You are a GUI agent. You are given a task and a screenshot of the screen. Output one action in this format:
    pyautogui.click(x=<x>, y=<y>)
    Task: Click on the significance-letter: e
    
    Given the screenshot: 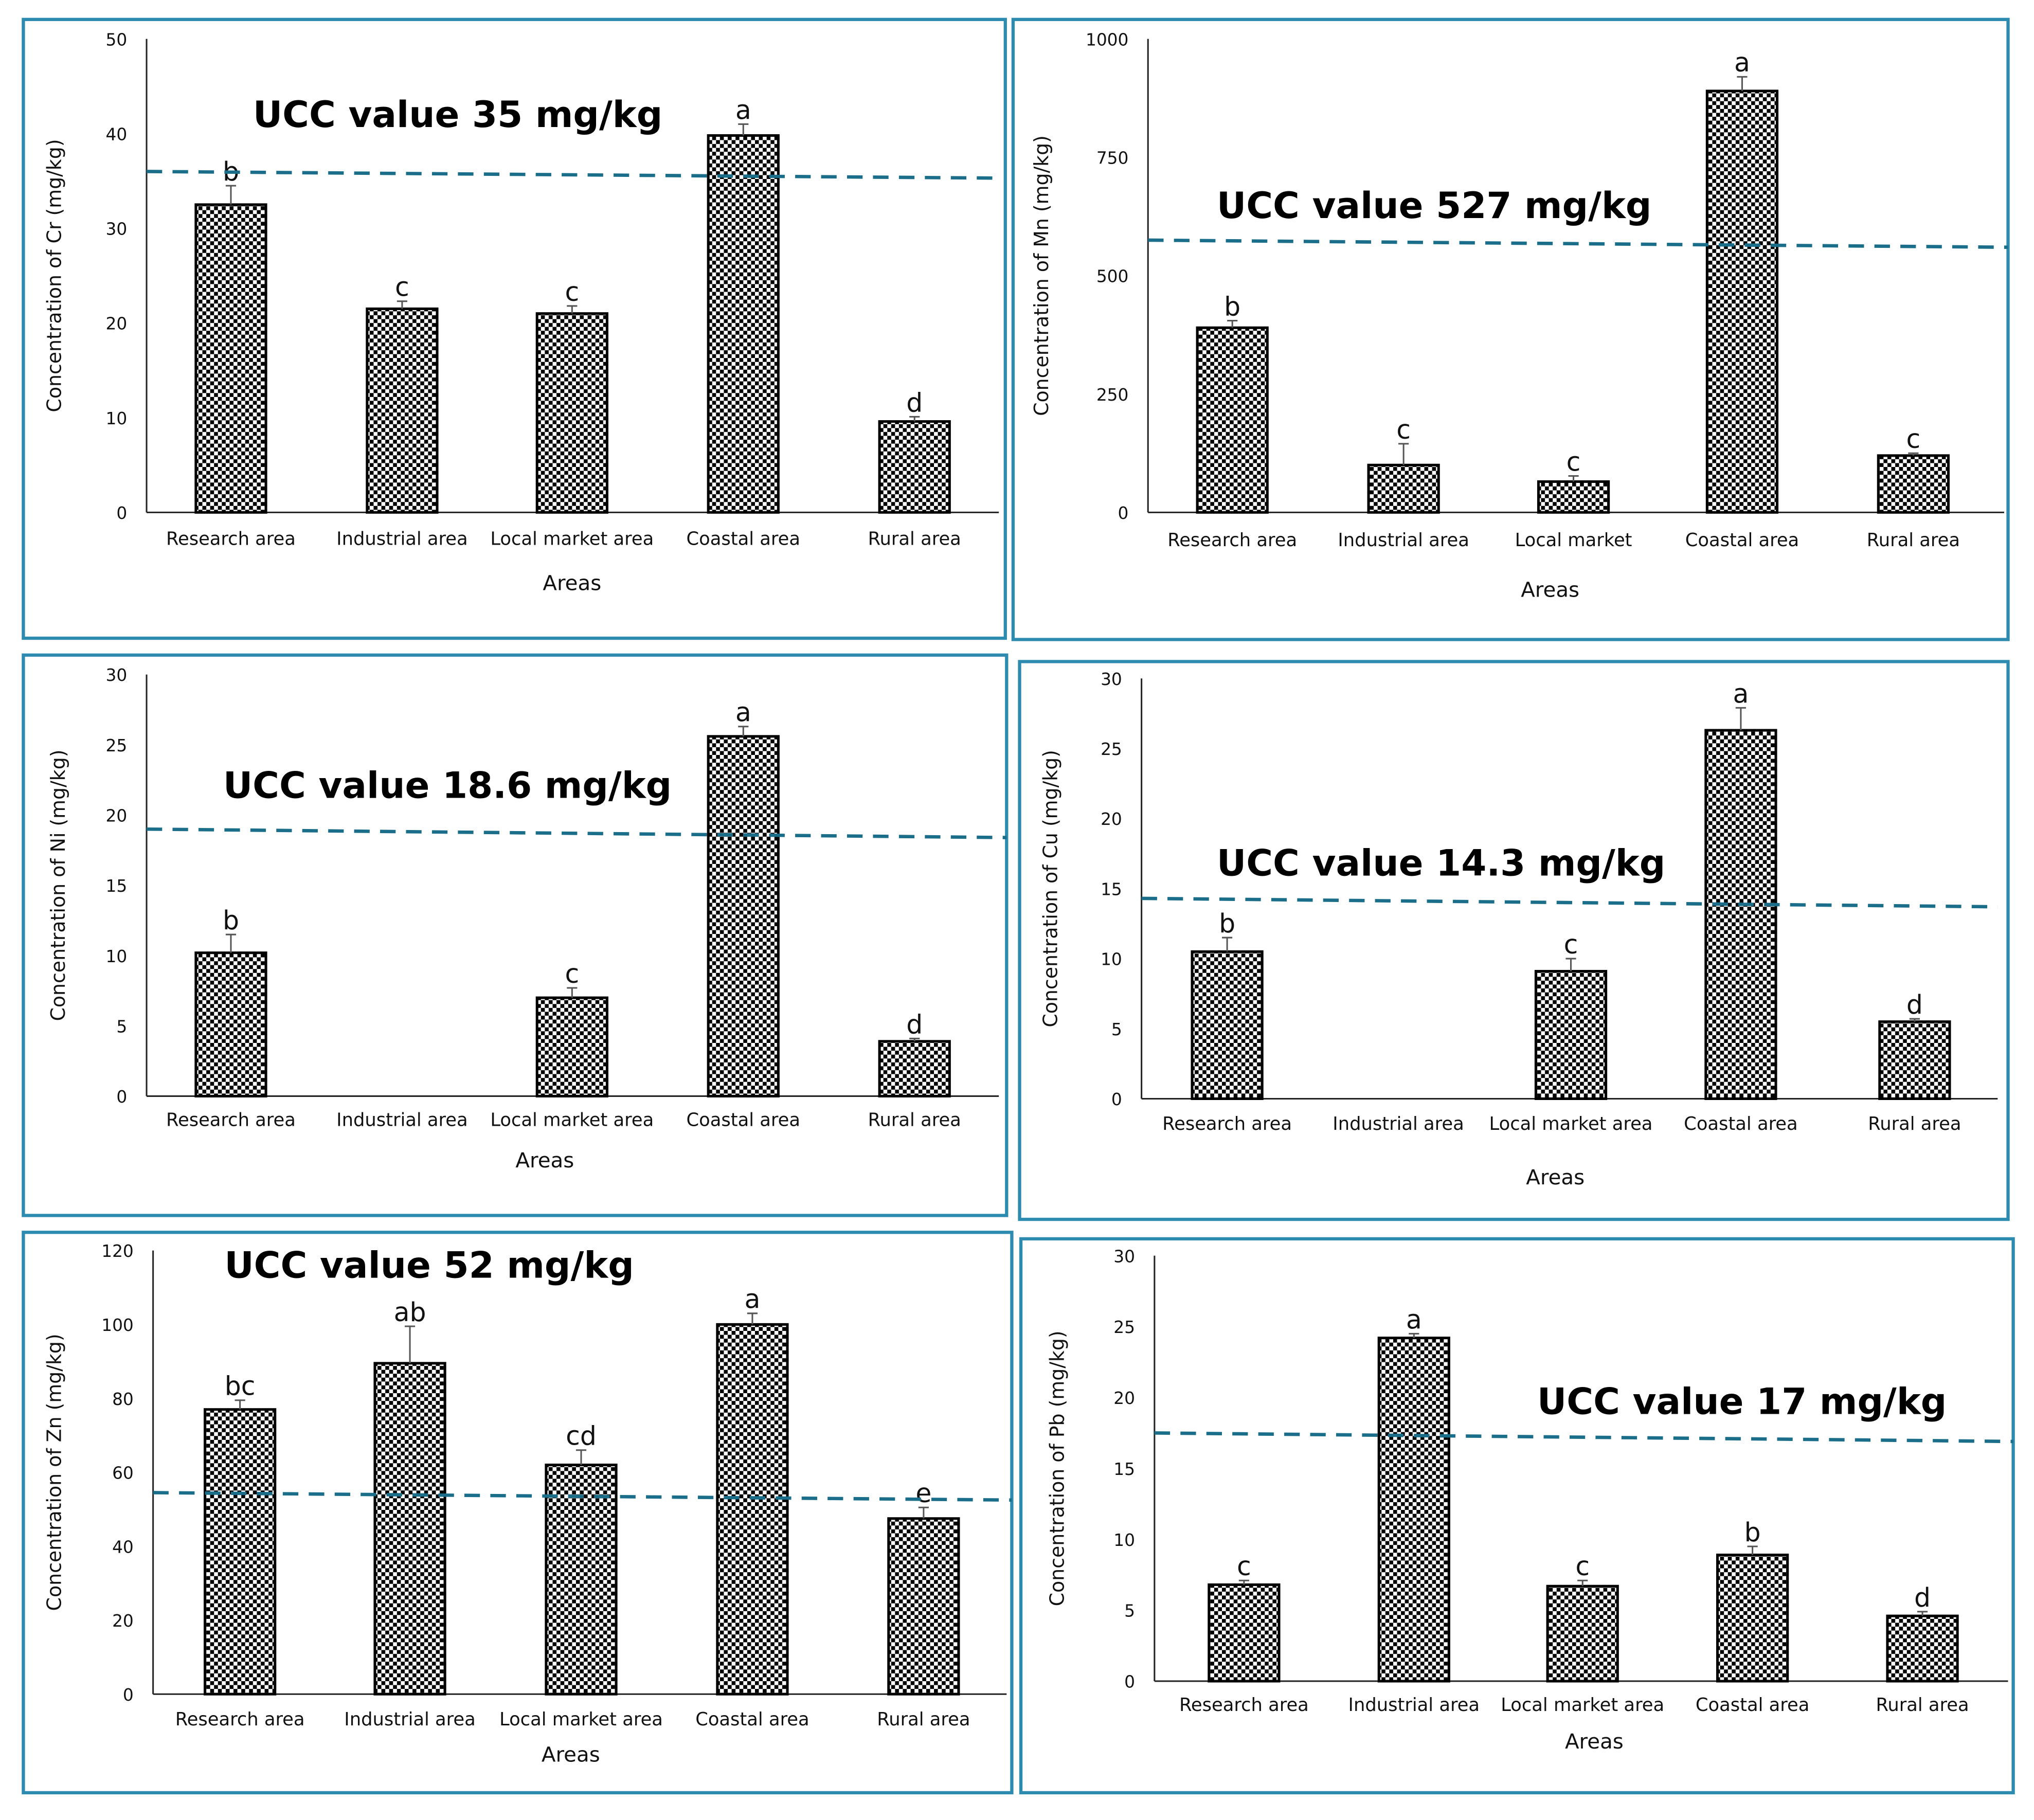 What is the action you would take?
    pyautogui.click(x=923, y=1493)
    